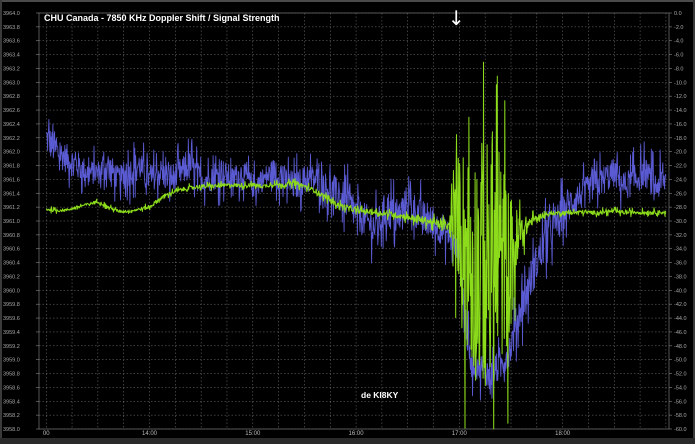  I want to click on left-tick-label: 3958.4, so click(11, 402).